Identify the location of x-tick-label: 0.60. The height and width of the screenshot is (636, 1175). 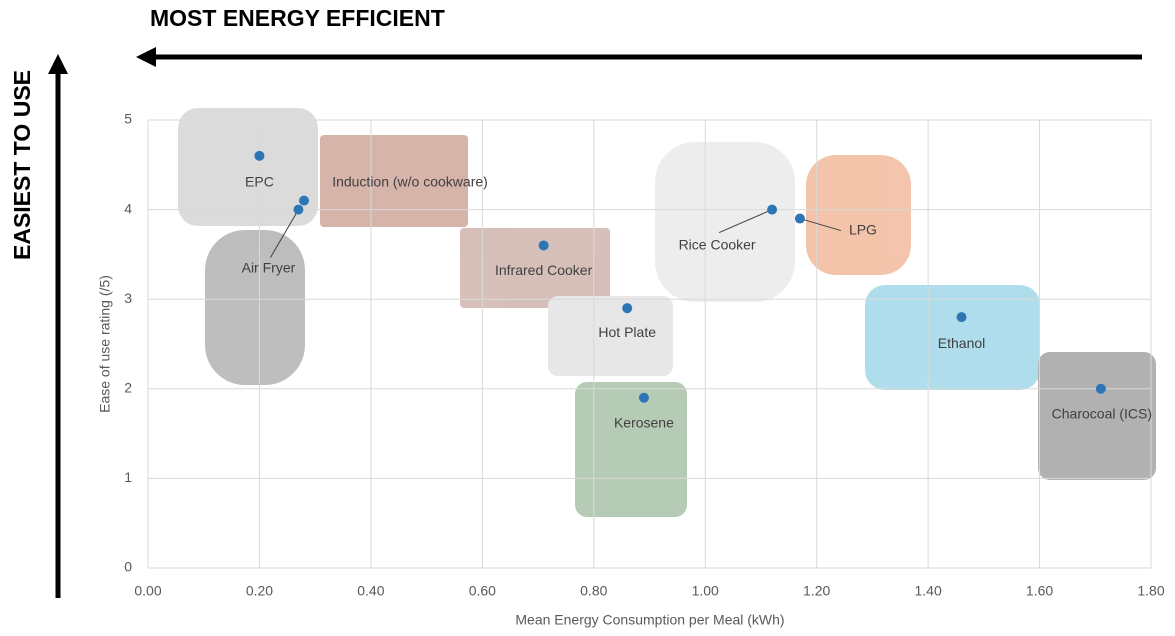
(482, 591).